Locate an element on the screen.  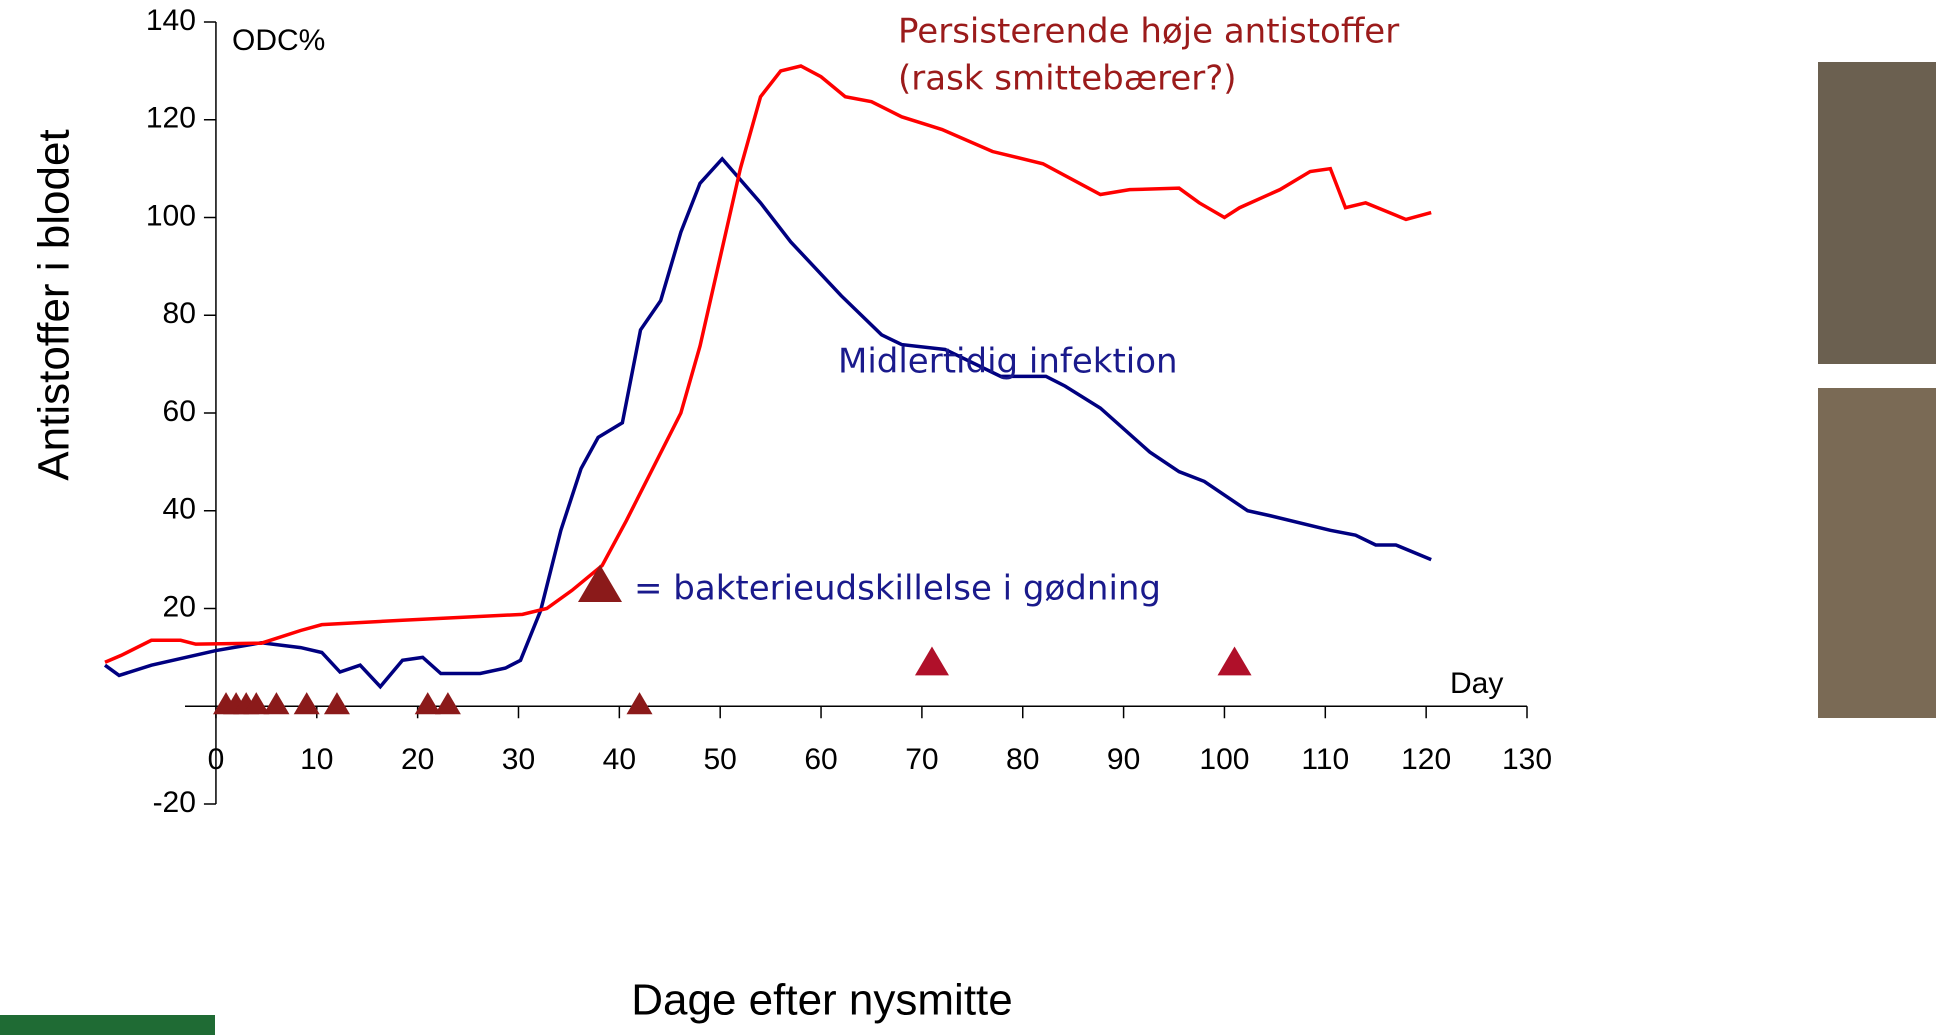
x-unit-label: Day is located at coordinates (1476, 683).